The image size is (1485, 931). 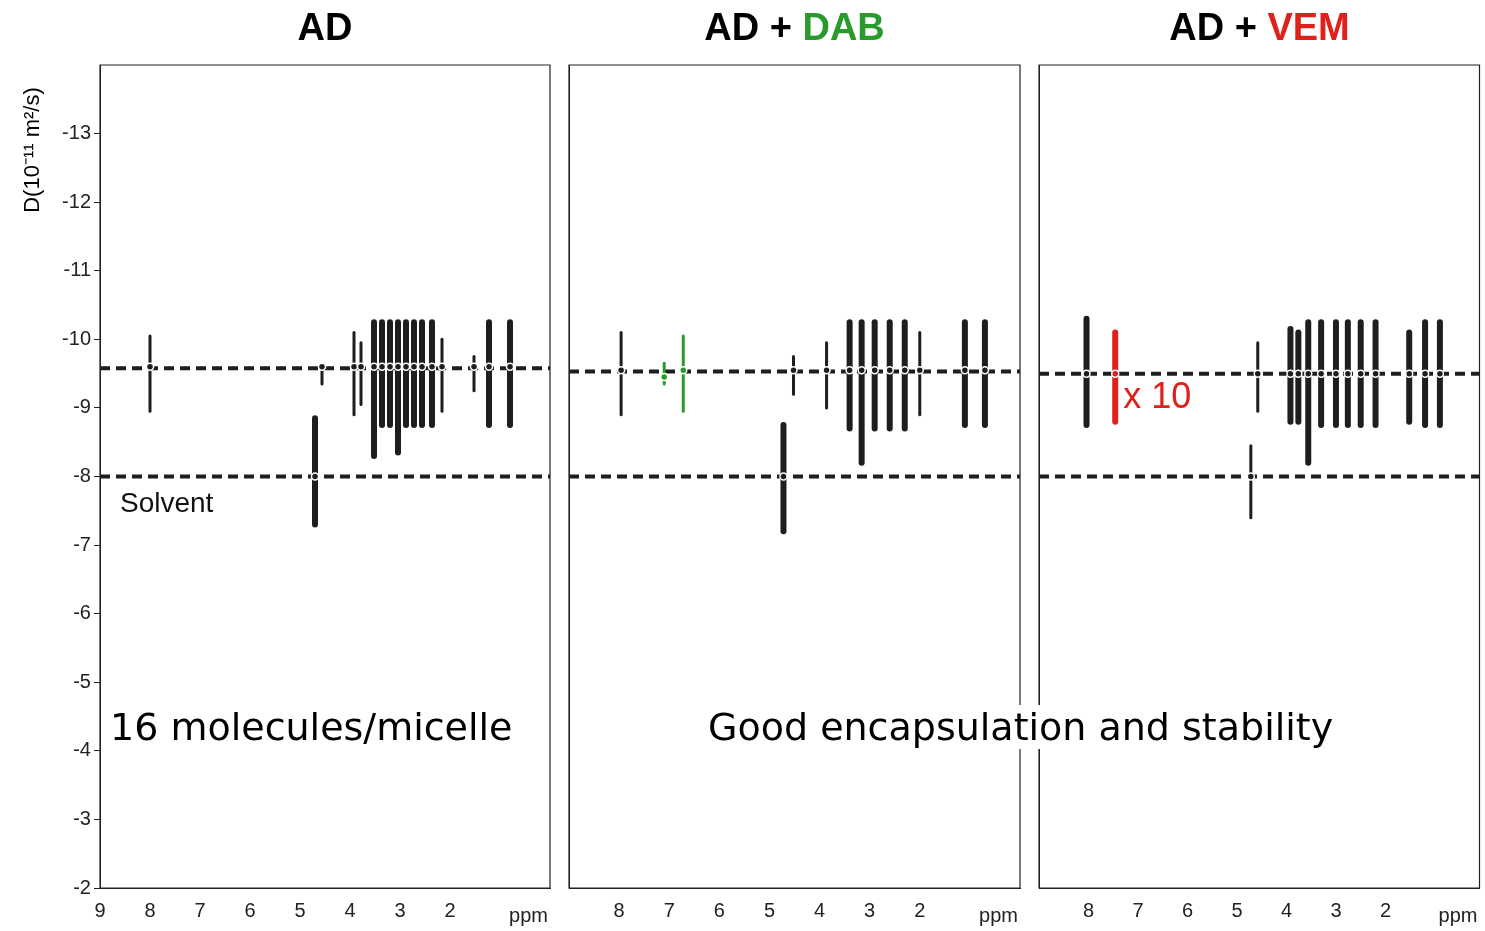 I want to click on y-tick-label: -8, so click(x=82, y=475).